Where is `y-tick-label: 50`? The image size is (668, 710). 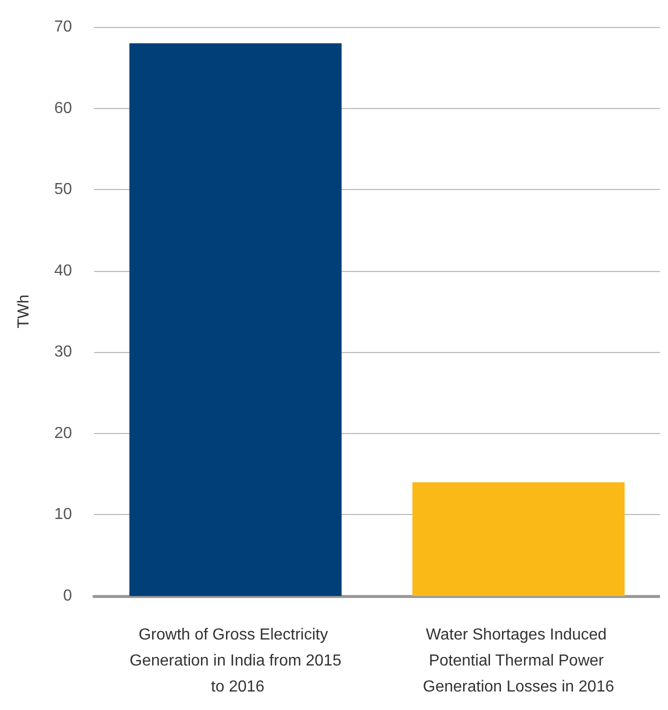
y-tick-label: 50 is located at coordinates (63, 189).